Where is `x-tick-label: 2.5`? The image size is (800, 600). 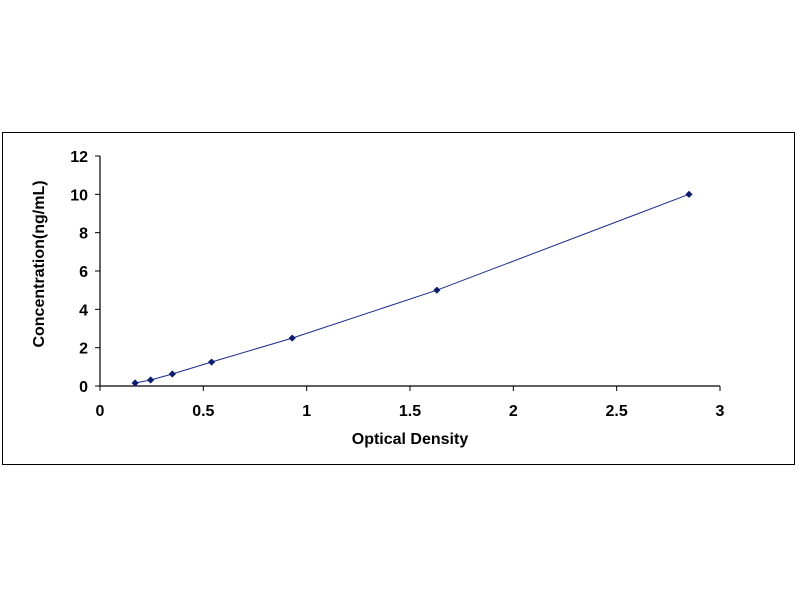 x-tick-label: 2.5 is located at coordinates (617, 411).